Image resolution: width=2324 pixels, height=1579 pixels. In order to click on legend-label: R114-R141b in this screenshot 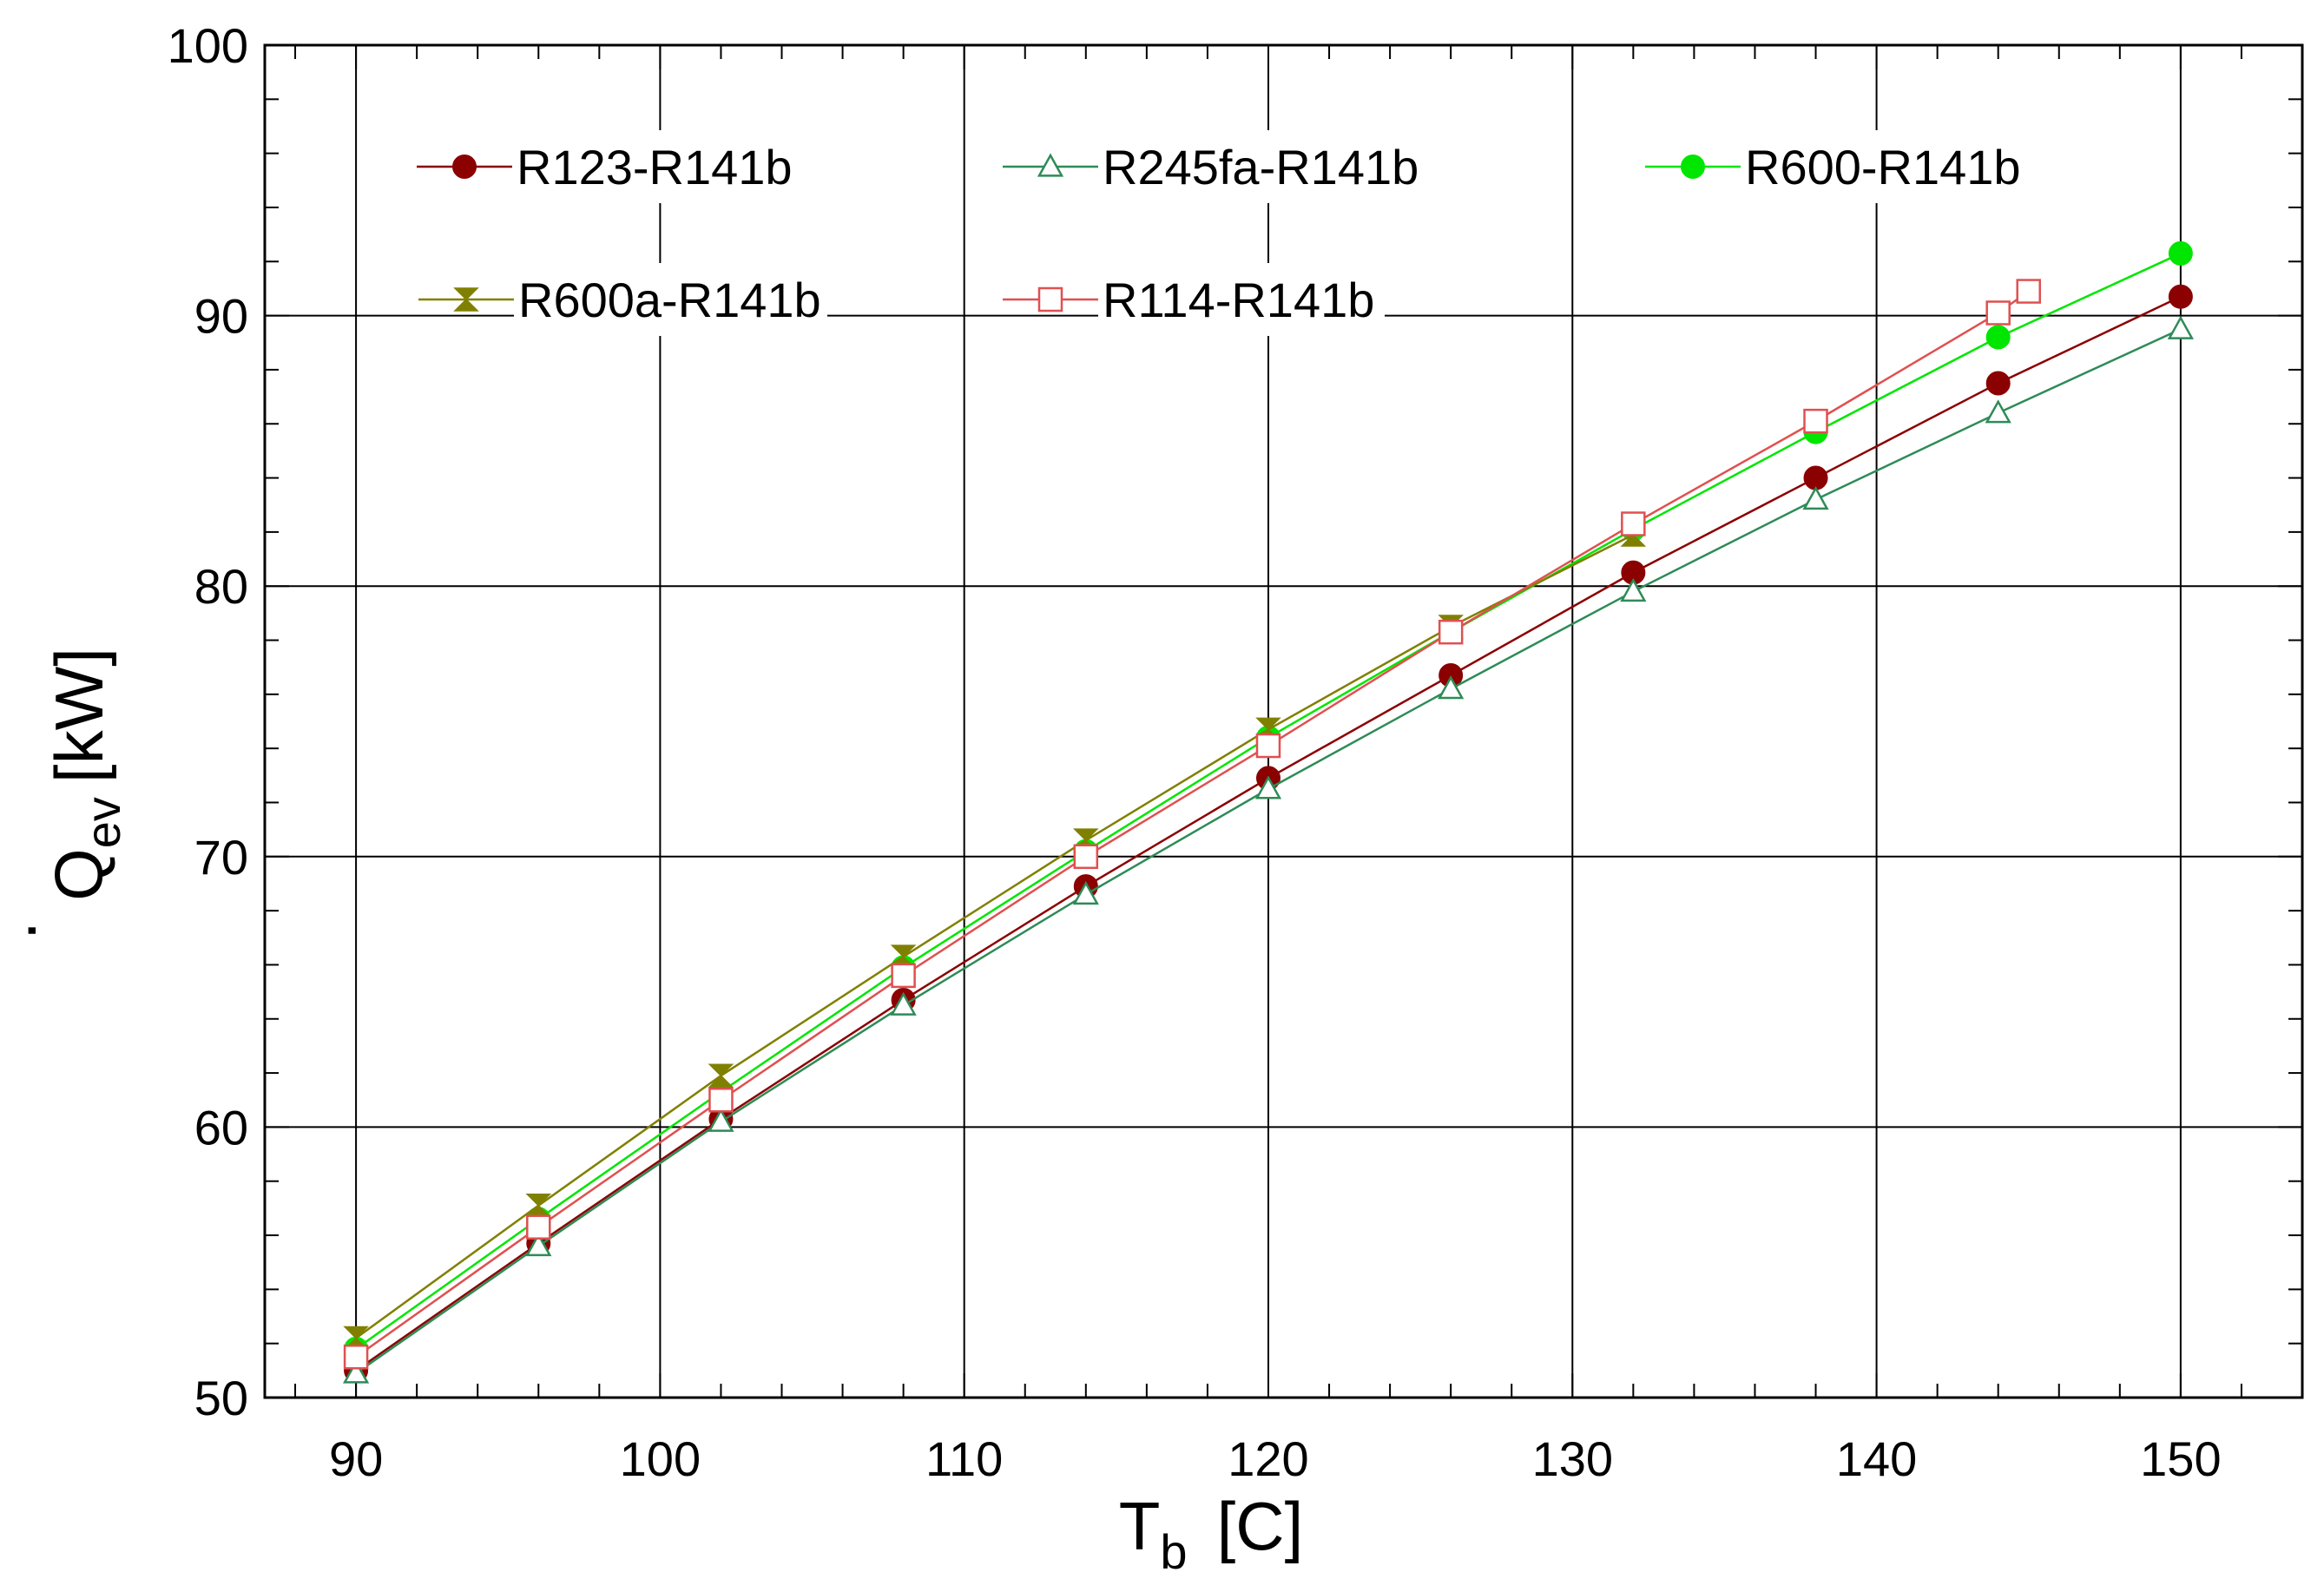, I will do `click(1239, 300)`.